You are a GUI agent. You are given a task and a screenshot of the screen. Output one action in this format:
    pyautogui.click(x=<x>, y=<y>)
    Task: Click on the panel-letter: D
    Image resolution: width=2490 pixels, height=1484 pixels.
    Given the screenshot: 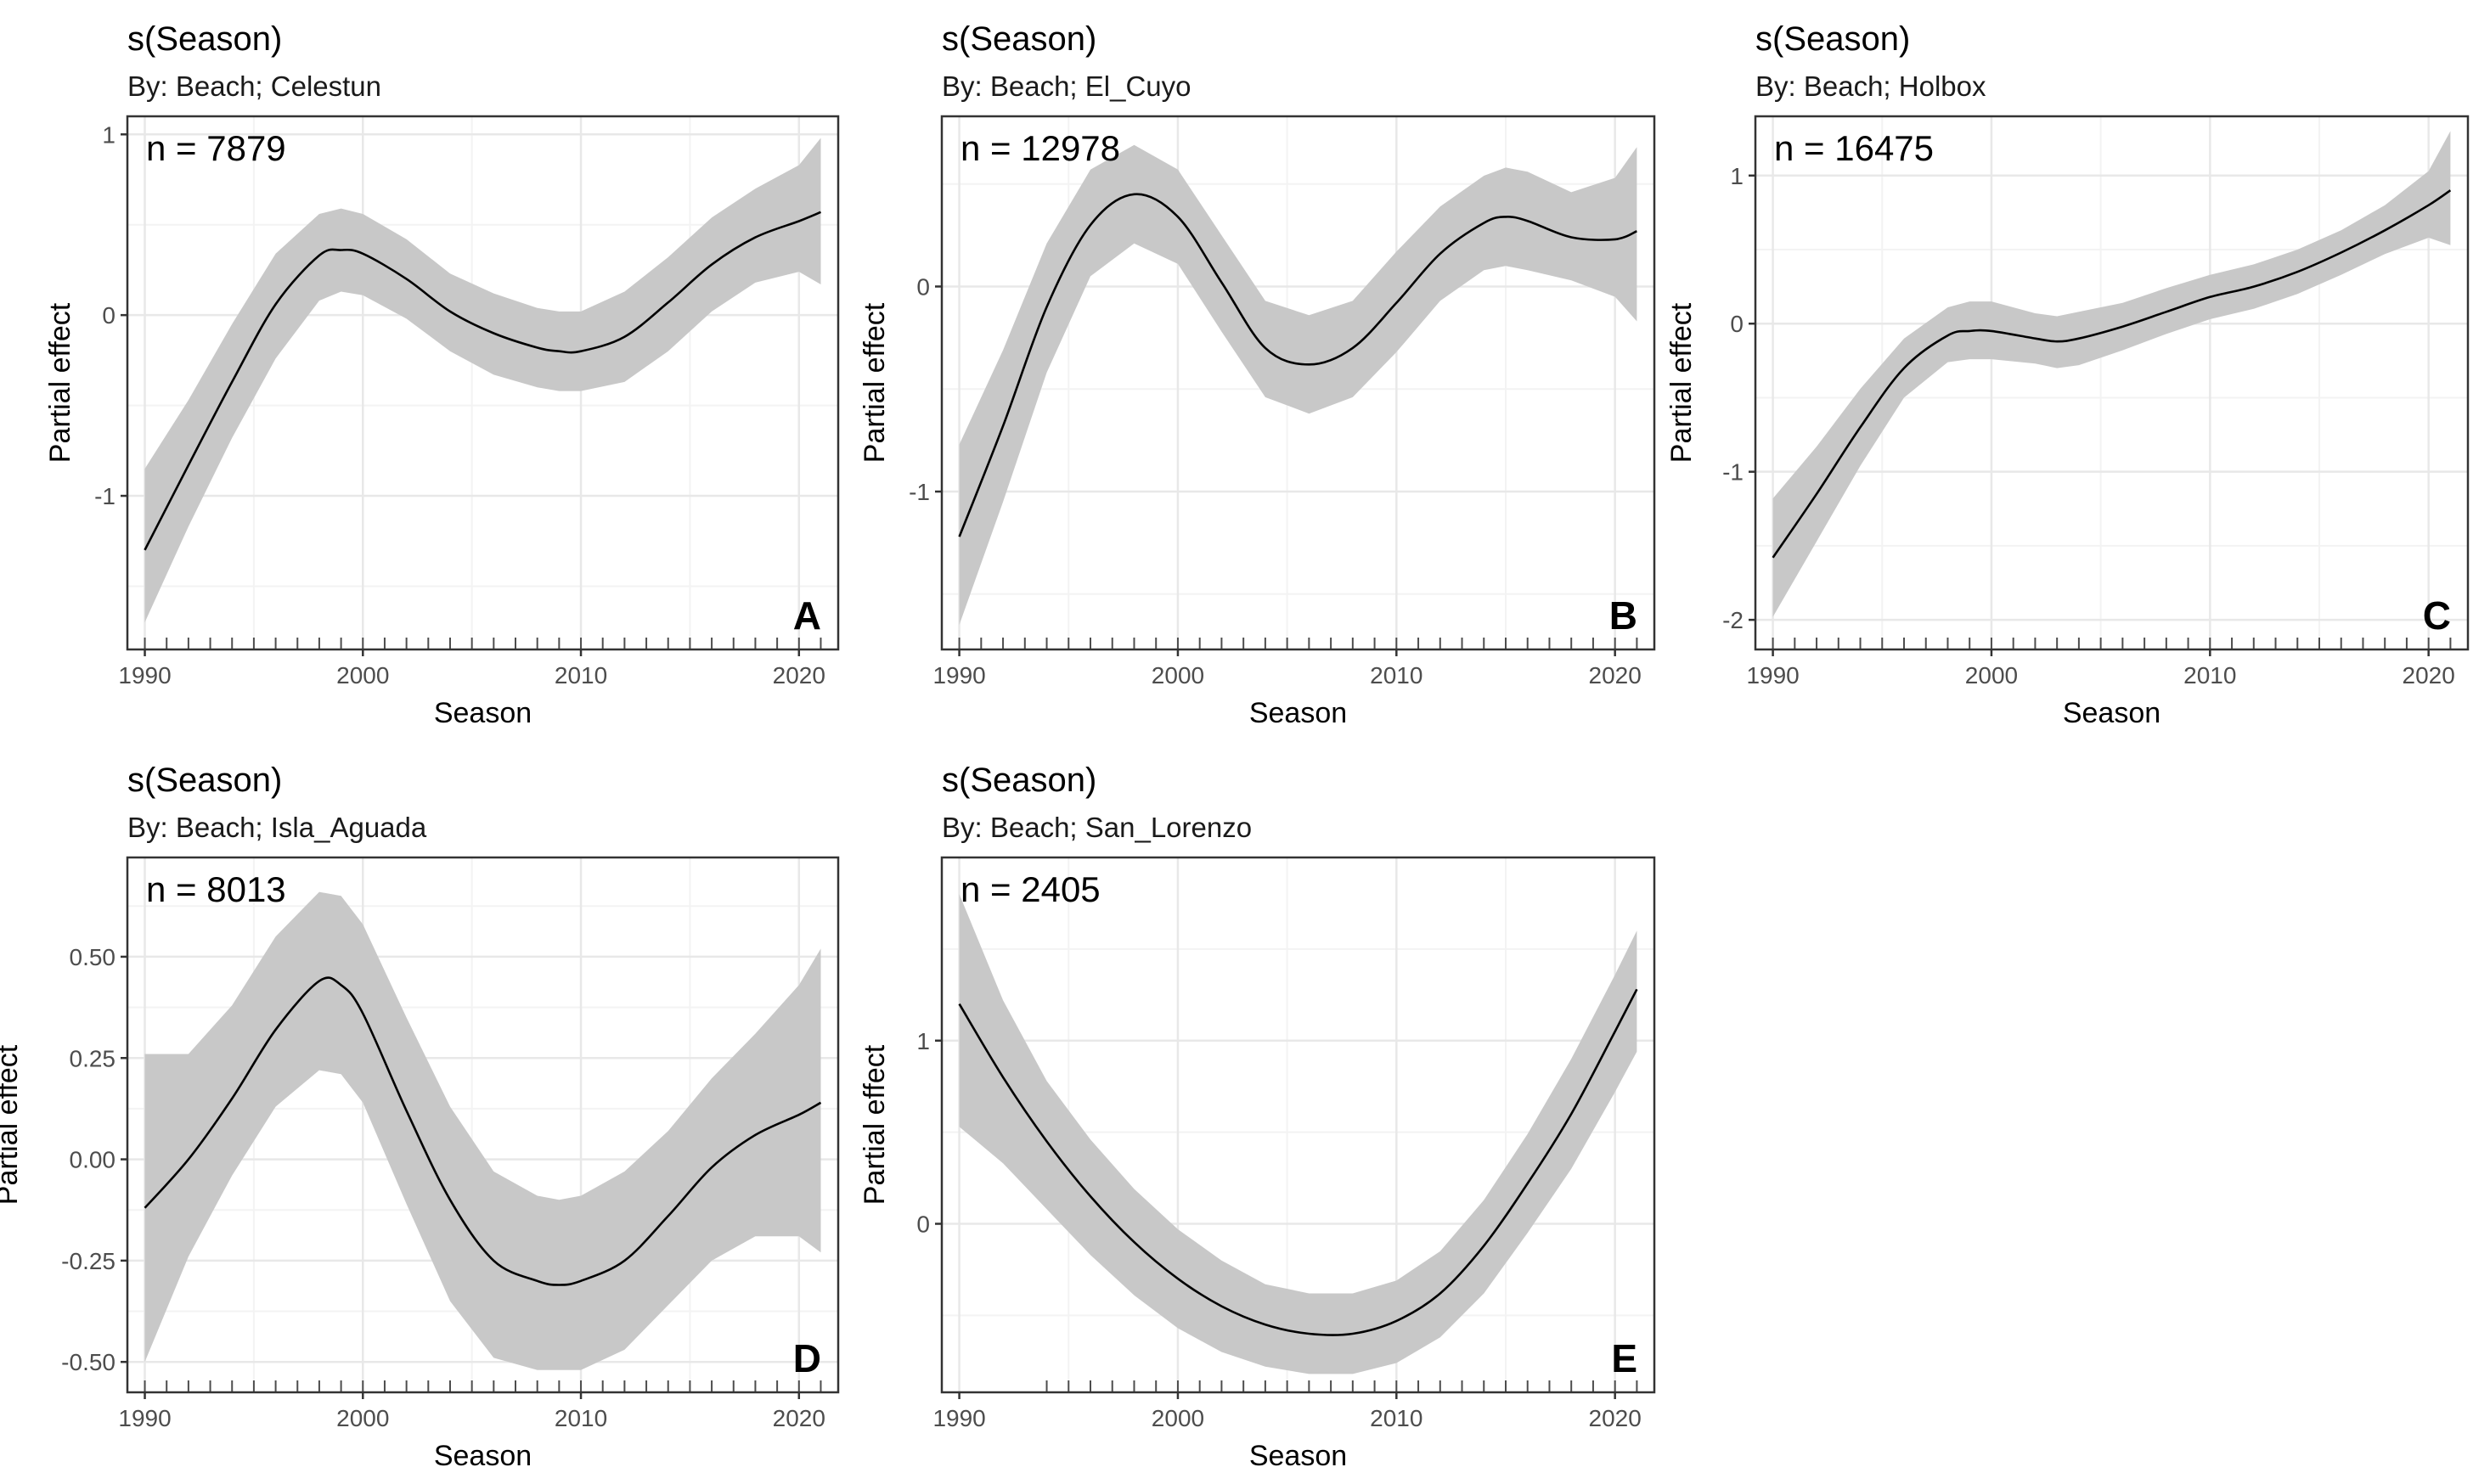 What is the action you would take?
    pyautogui.click(x=807, y=1358)
    